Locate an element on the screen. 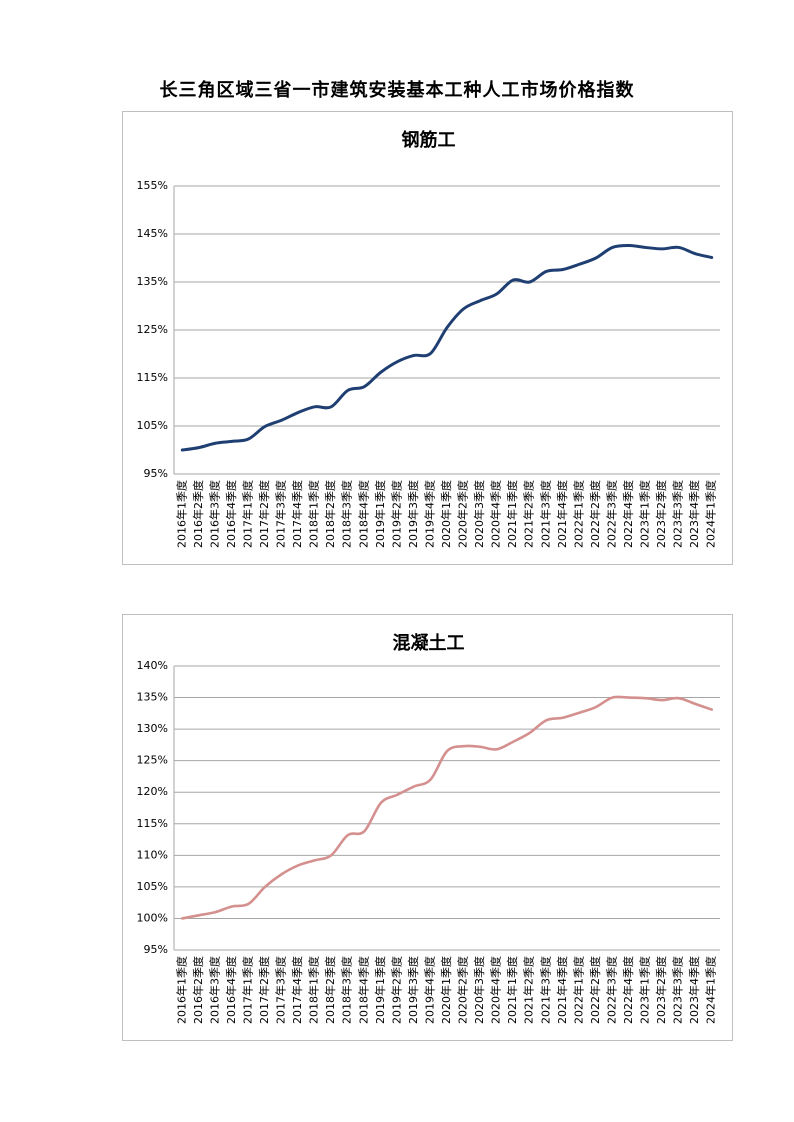 This screenshot has width=794, height=1122. y-tick-label: 110% is located at coordinates (152, 854).